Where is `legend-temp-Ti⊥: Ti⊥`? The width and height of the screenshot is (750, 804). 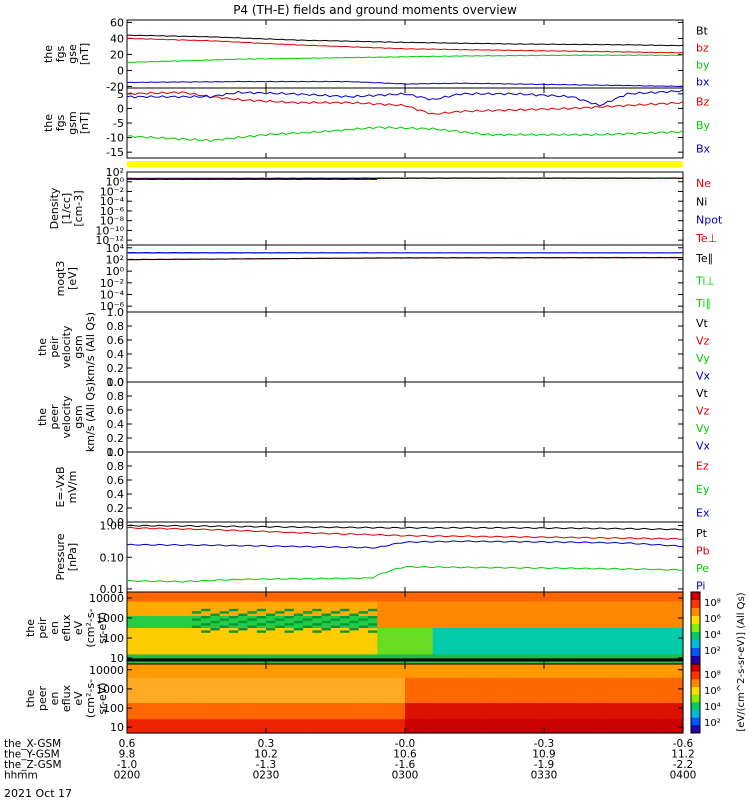
legend-temp-Ti⊥: Ti⊥ is located at coordinates (705, 281).